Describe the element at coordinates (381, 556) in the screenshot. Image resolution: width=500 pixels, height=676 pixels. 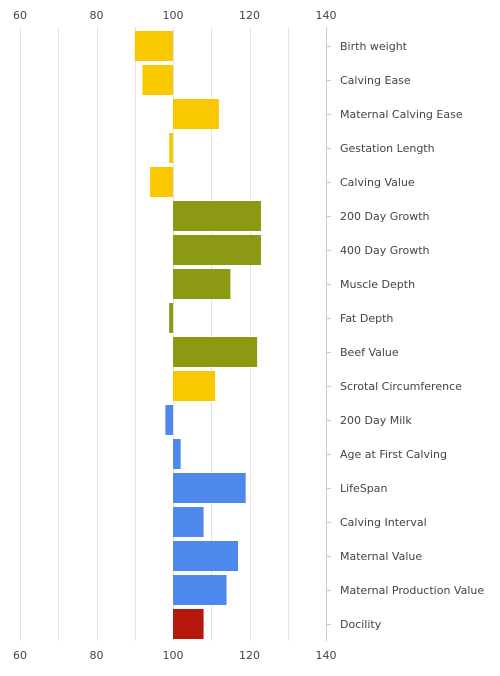
I see `category-label: Maternal Value` at that location.